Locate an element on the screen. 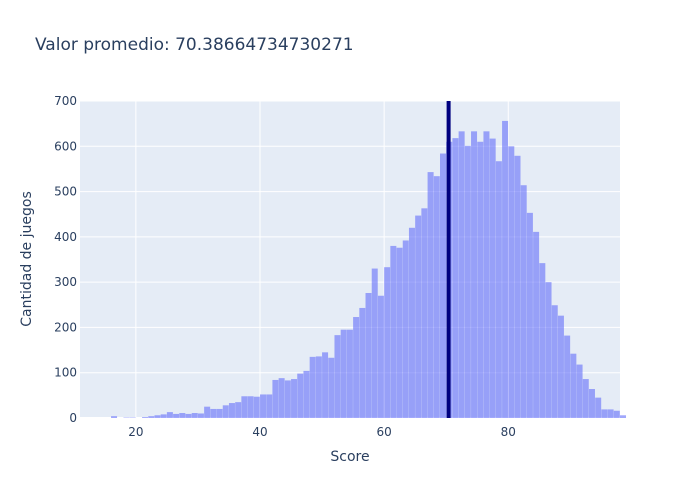 The image size is (700, 500). y-tick-label: 600 is located at coordinates (65, 146).